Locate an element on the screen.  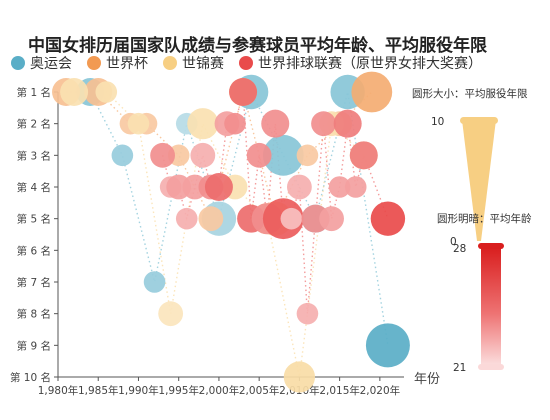
point-0-2021 is located at coordinates (387, 345).